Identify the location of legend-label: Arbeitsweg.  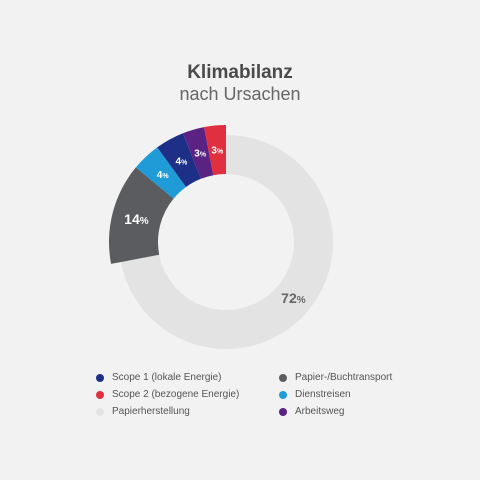
(320, 411).